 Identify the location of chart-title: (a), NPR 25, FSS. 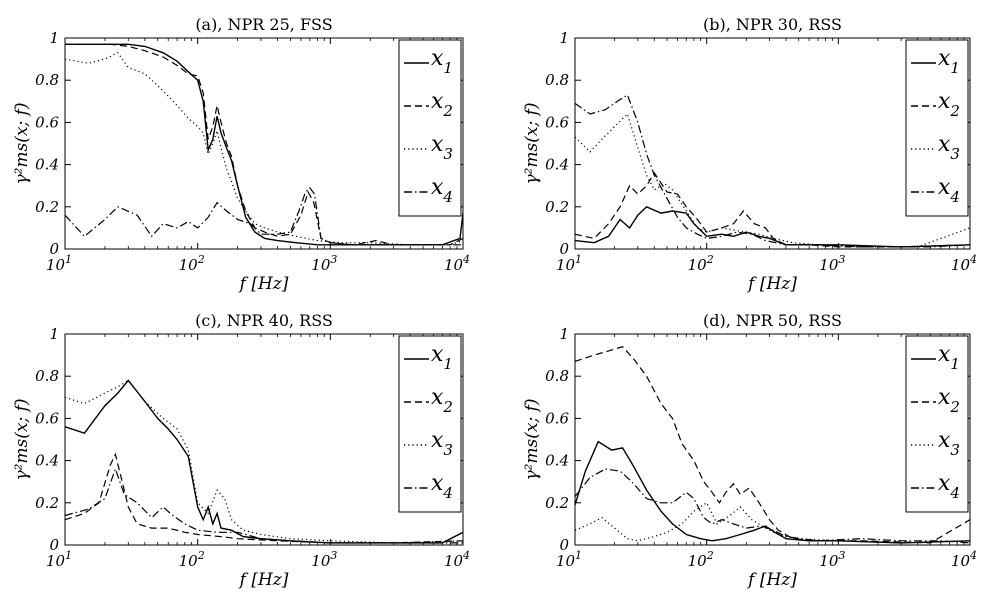
(263, 24).